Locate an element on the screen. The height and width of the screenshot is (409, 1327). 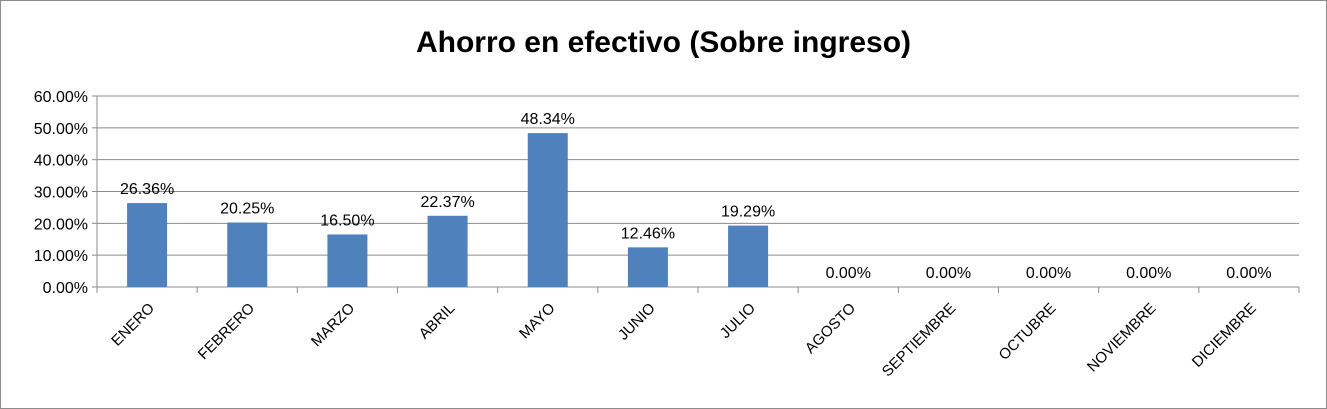
category-label: OCTUBRE is located at coordinates (1028, 332).